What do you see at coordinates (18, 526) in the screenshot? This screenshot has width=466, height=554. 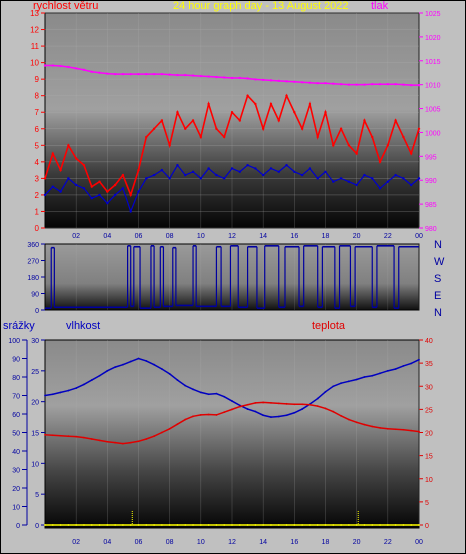 I see `rain-tick-label: 0` at bounding box center [18, 526].